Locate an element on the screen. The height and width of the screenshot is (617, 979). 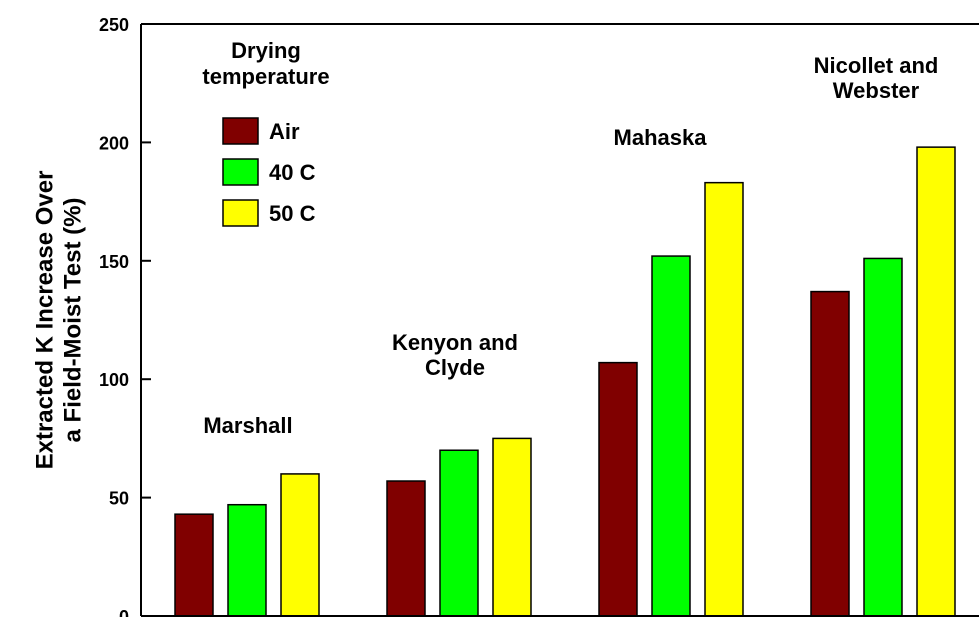
legend-title: temperature is located at coordinates (265, 76).